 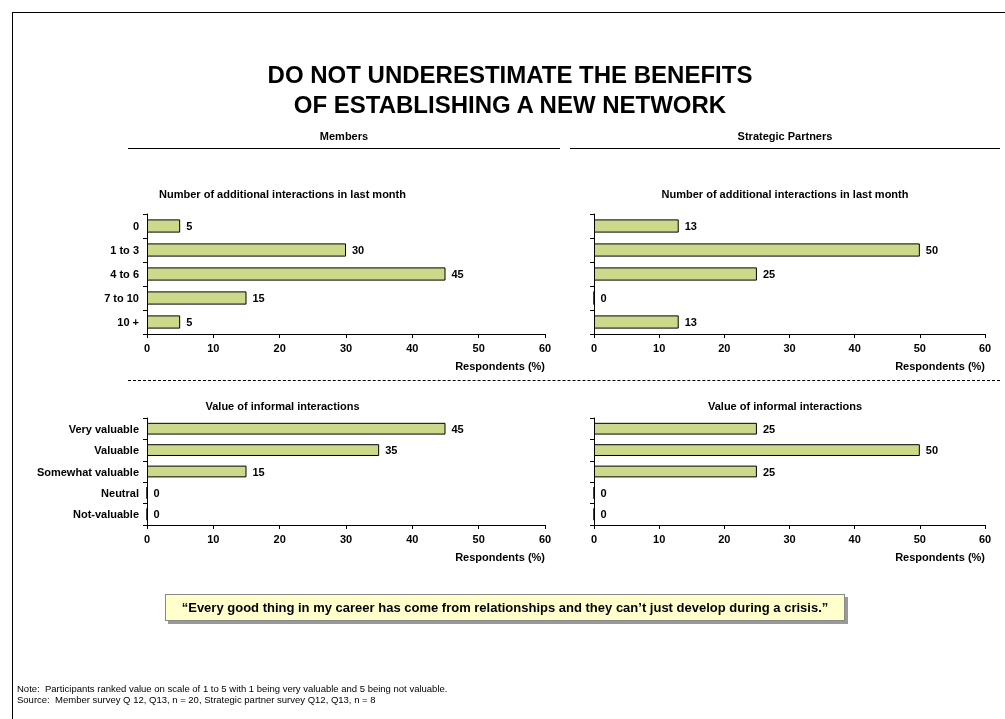 What do you see at coordinates (785, 139) in the screenshot?
I see `chart-subtitle: Strategic Partners` at bounding box center [785, 139].